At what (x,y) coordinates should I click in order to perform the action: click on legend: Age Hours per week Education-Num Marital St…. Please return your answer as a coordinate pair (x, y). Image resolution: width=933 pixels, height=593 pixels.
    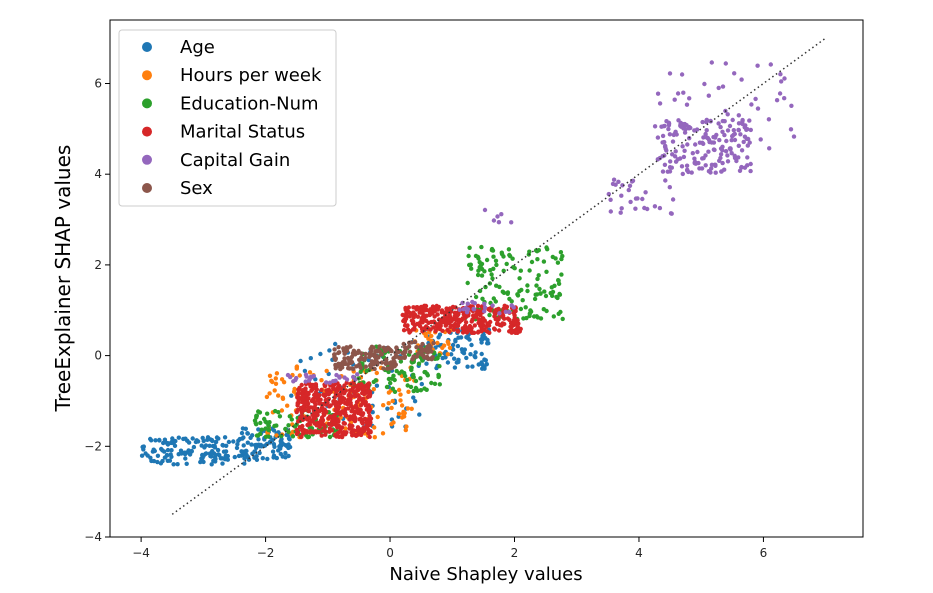
    Looking at the image, I should click on (227, 118).